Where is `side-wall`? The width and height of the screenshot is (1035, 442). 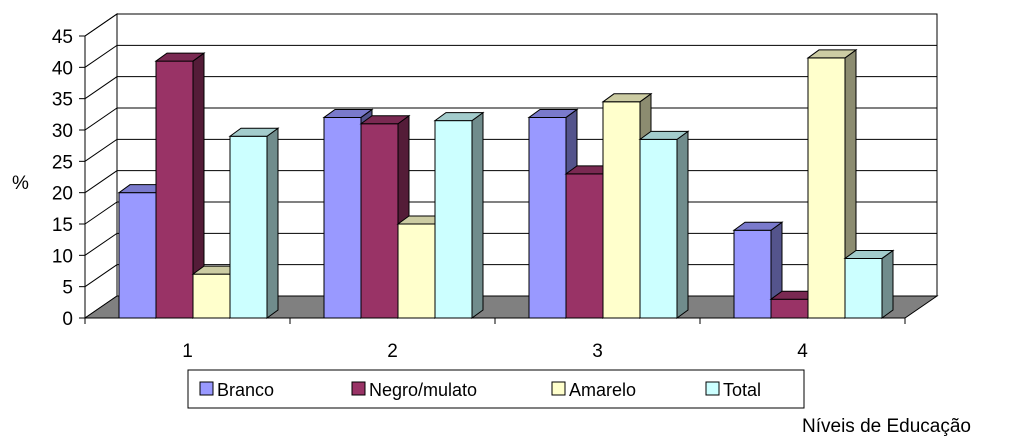 side-wall is located at coordinates (101, 166).